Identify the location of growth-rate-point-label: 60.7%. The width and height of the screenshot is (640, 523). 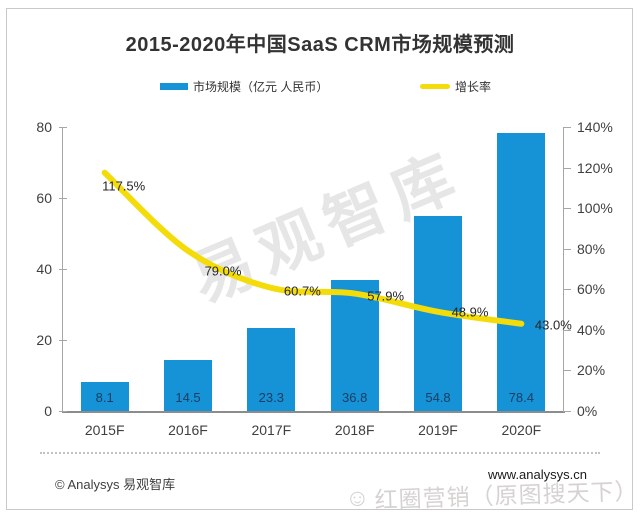
(302, 291).